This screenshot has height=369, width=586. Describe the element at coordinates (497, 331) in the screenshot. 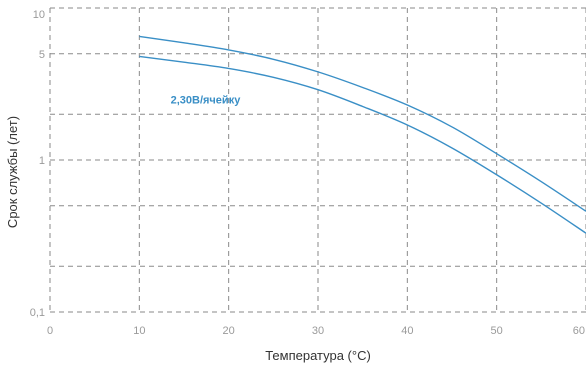

I see `x-tick-label: 50` at that location.